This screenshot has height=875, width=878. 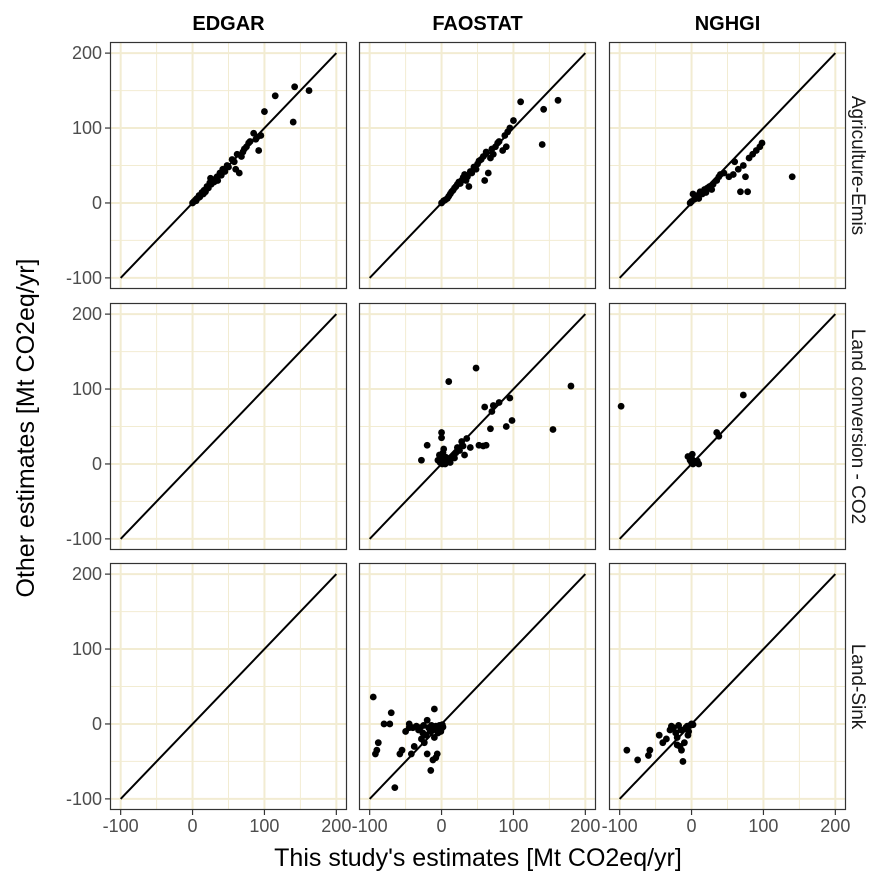 I want to click on column-strip-title: FAOSTAT, so click(x=477, y=24).